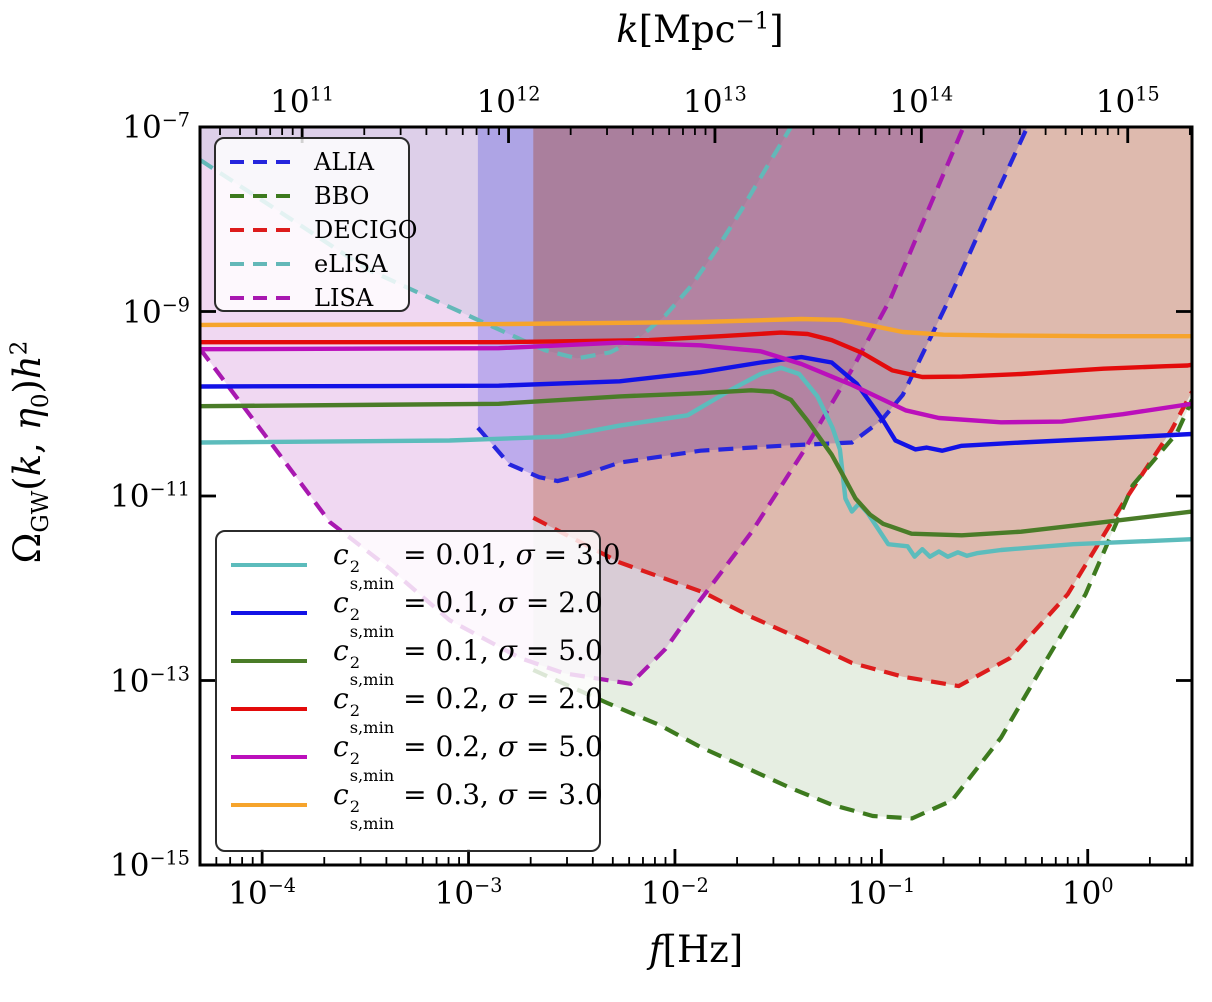  I want to click on legend-model-item-3: c 2 s,min = 0.2, σ = 2.0, so click(417, 709).